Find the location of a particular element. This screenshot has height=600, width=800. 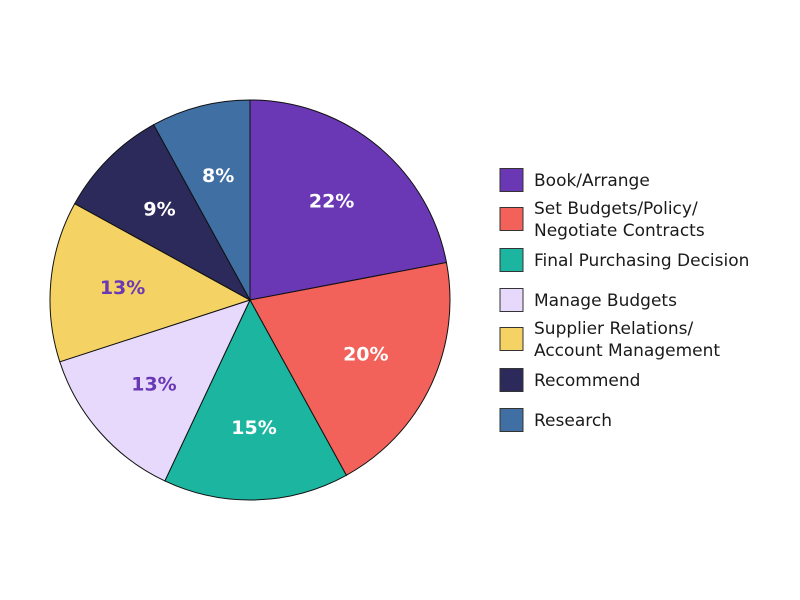

legend-label: Negotiate Contracts is located at coordinates (619, 231).